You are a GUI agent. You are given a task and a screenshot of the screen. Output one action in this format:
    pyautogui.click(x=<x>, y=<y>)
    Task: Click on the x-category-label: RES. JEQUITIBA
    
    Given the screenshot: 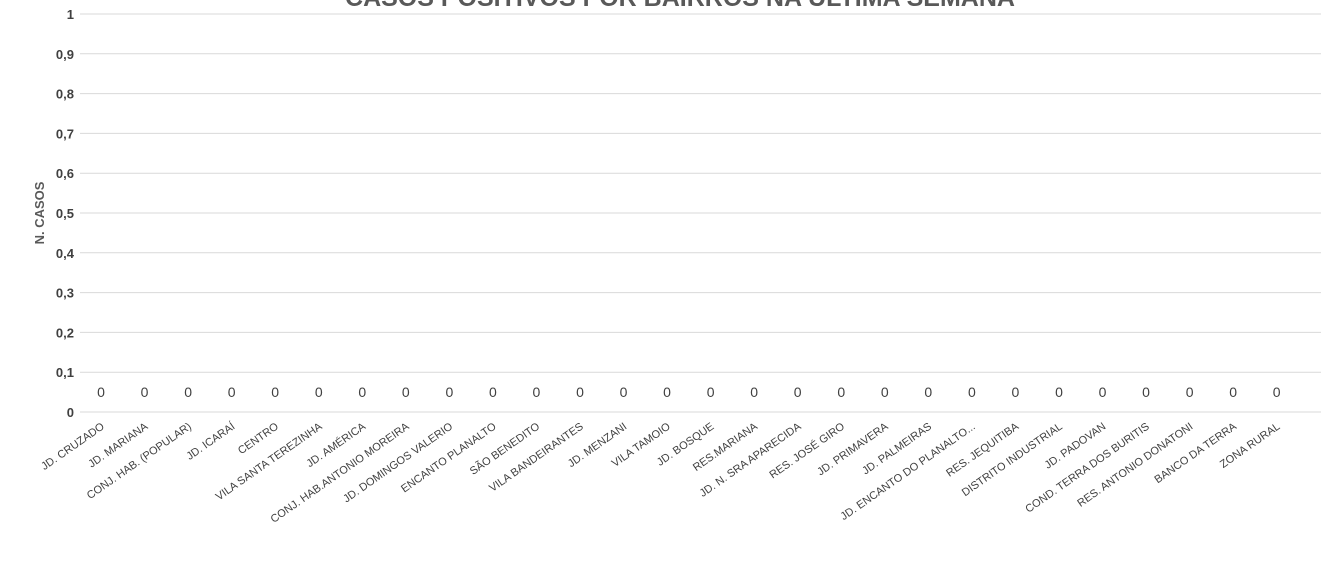 What is the action you would take?
    pyautogui.click(x=983, y=449)
    